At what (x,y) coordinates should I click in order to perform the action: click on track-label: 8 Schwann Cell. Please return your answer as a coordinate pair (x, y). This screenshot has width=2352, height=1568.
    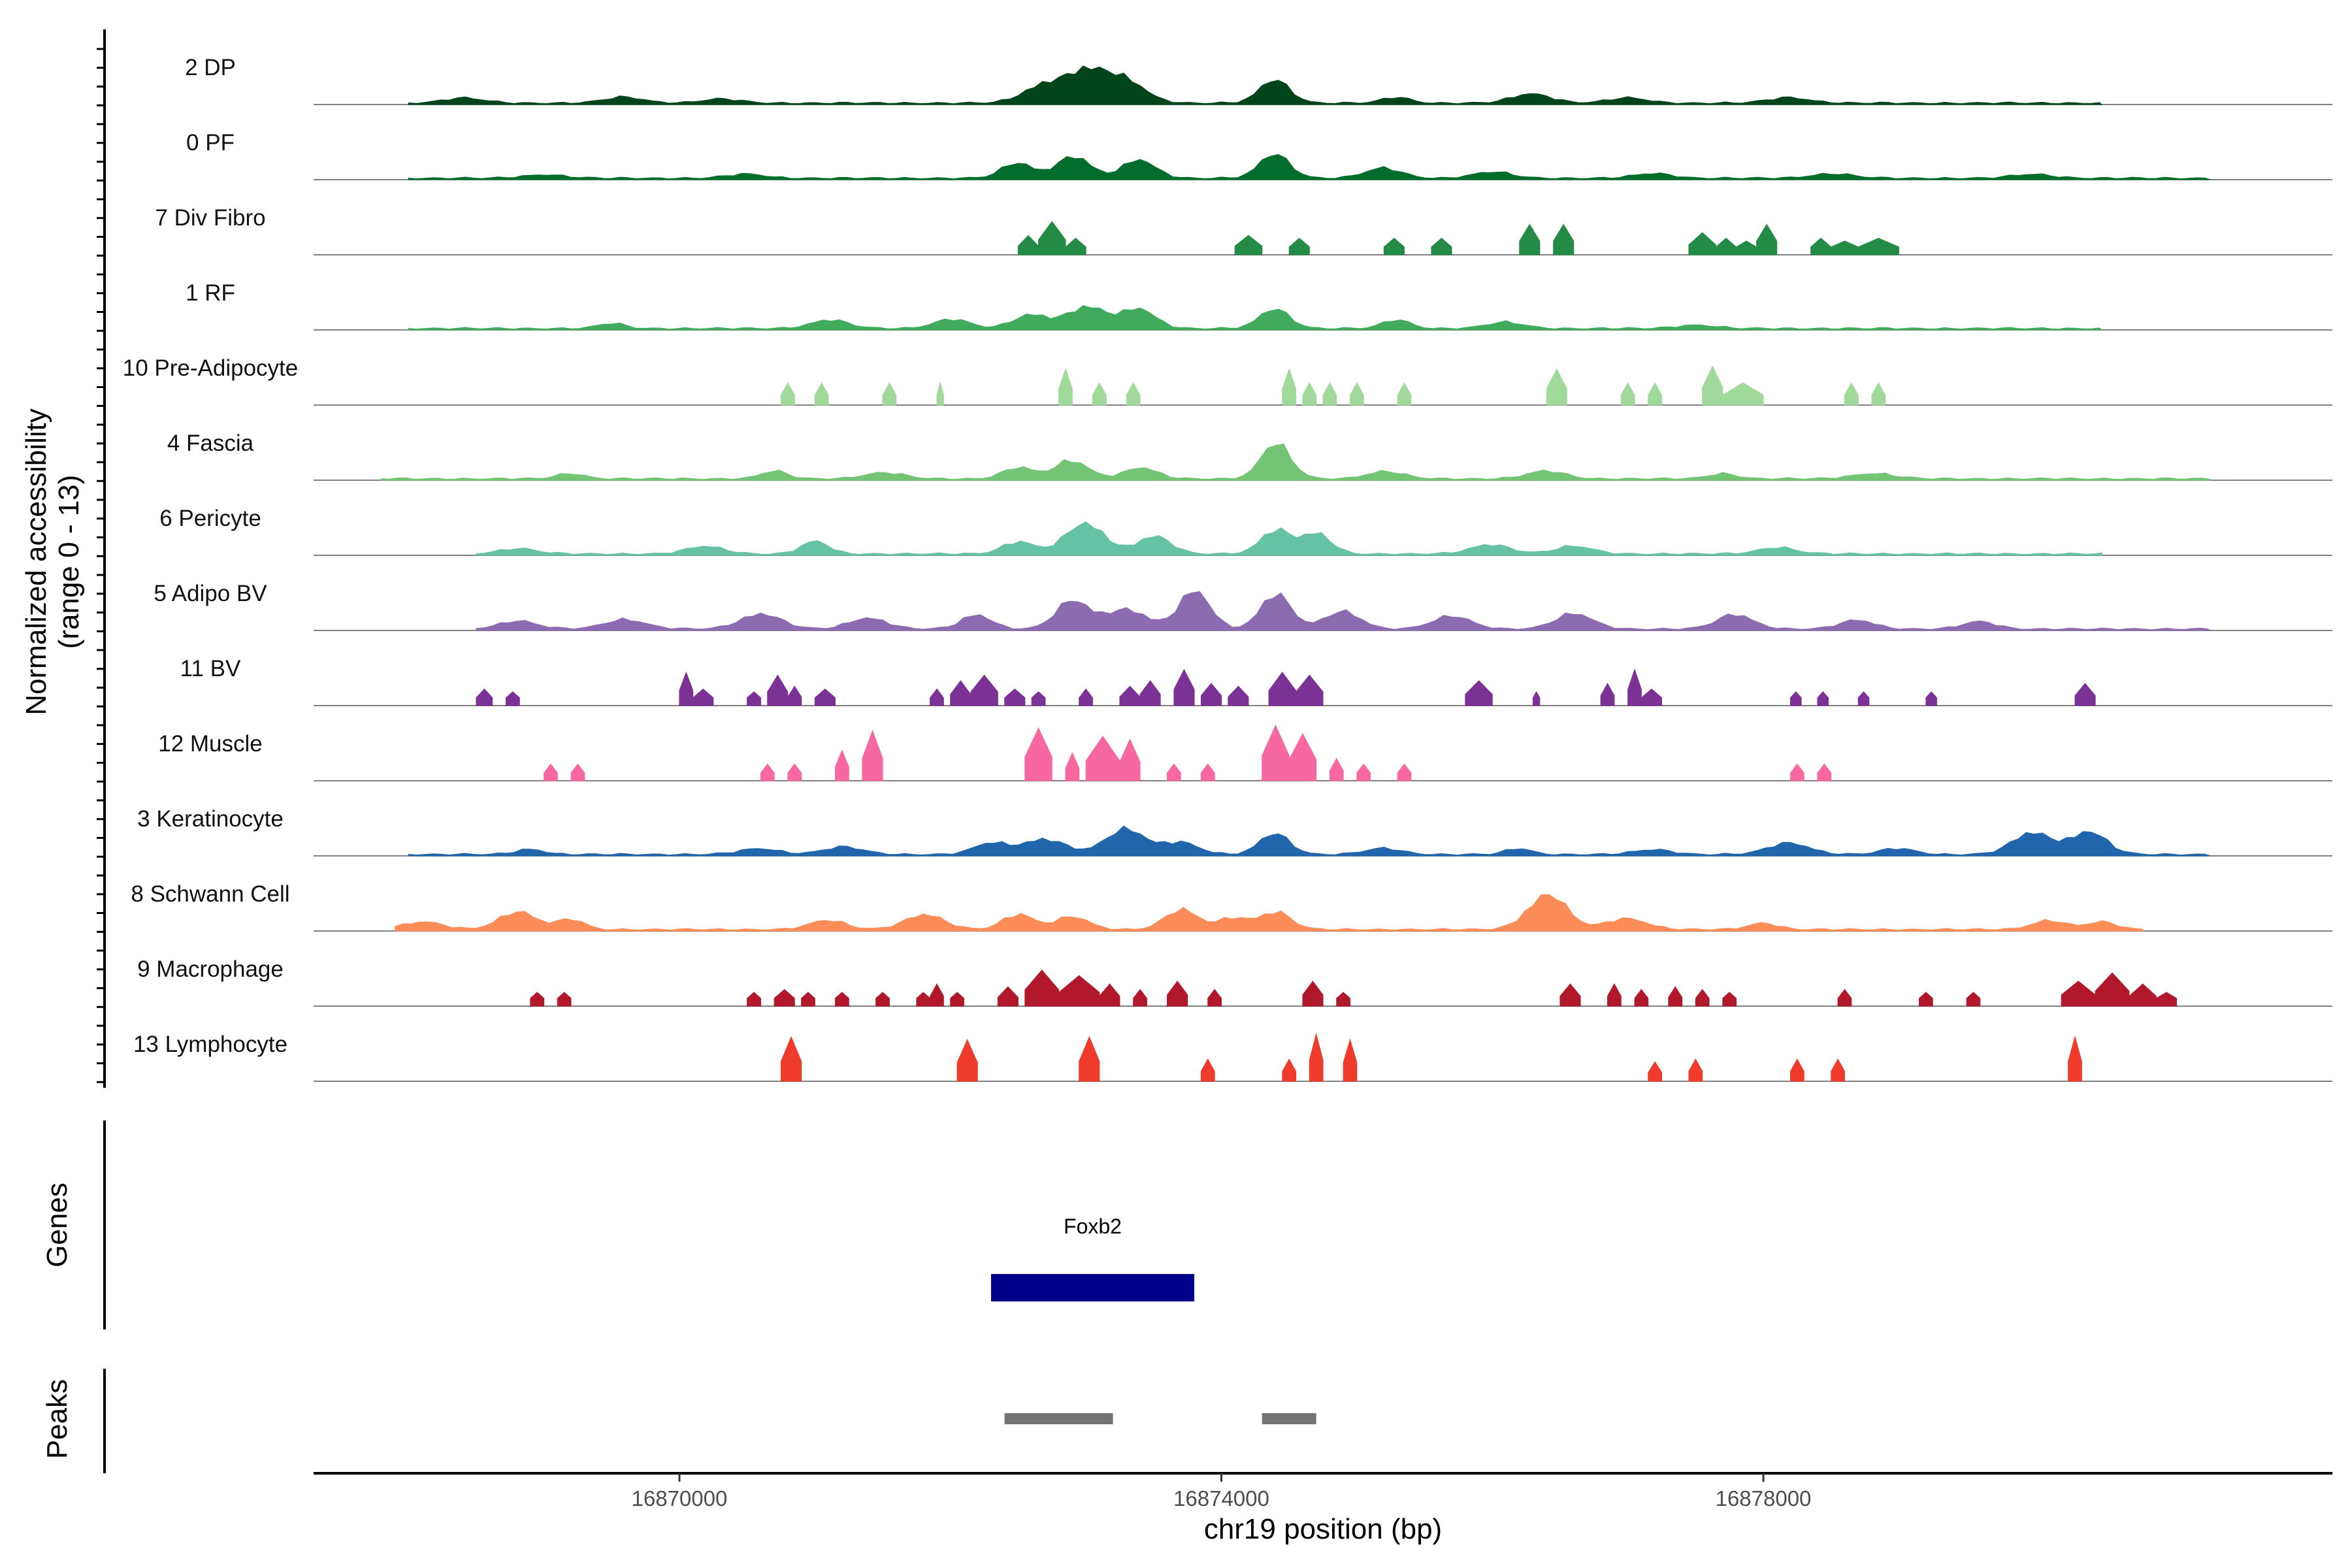
    Looking at the image, I should click on (210, 894).